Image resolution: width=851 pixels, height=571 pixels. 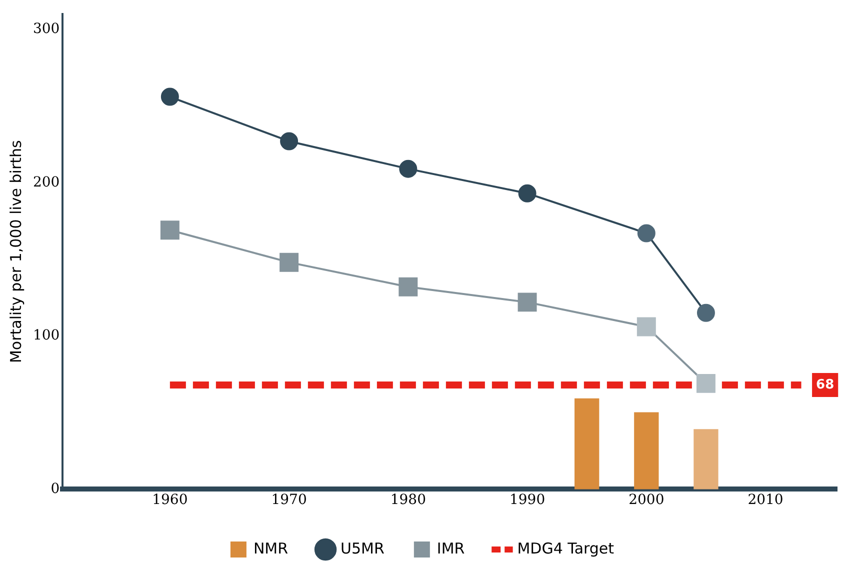 I want to click on y-tick-label: 200, so click(x=46, y=182).